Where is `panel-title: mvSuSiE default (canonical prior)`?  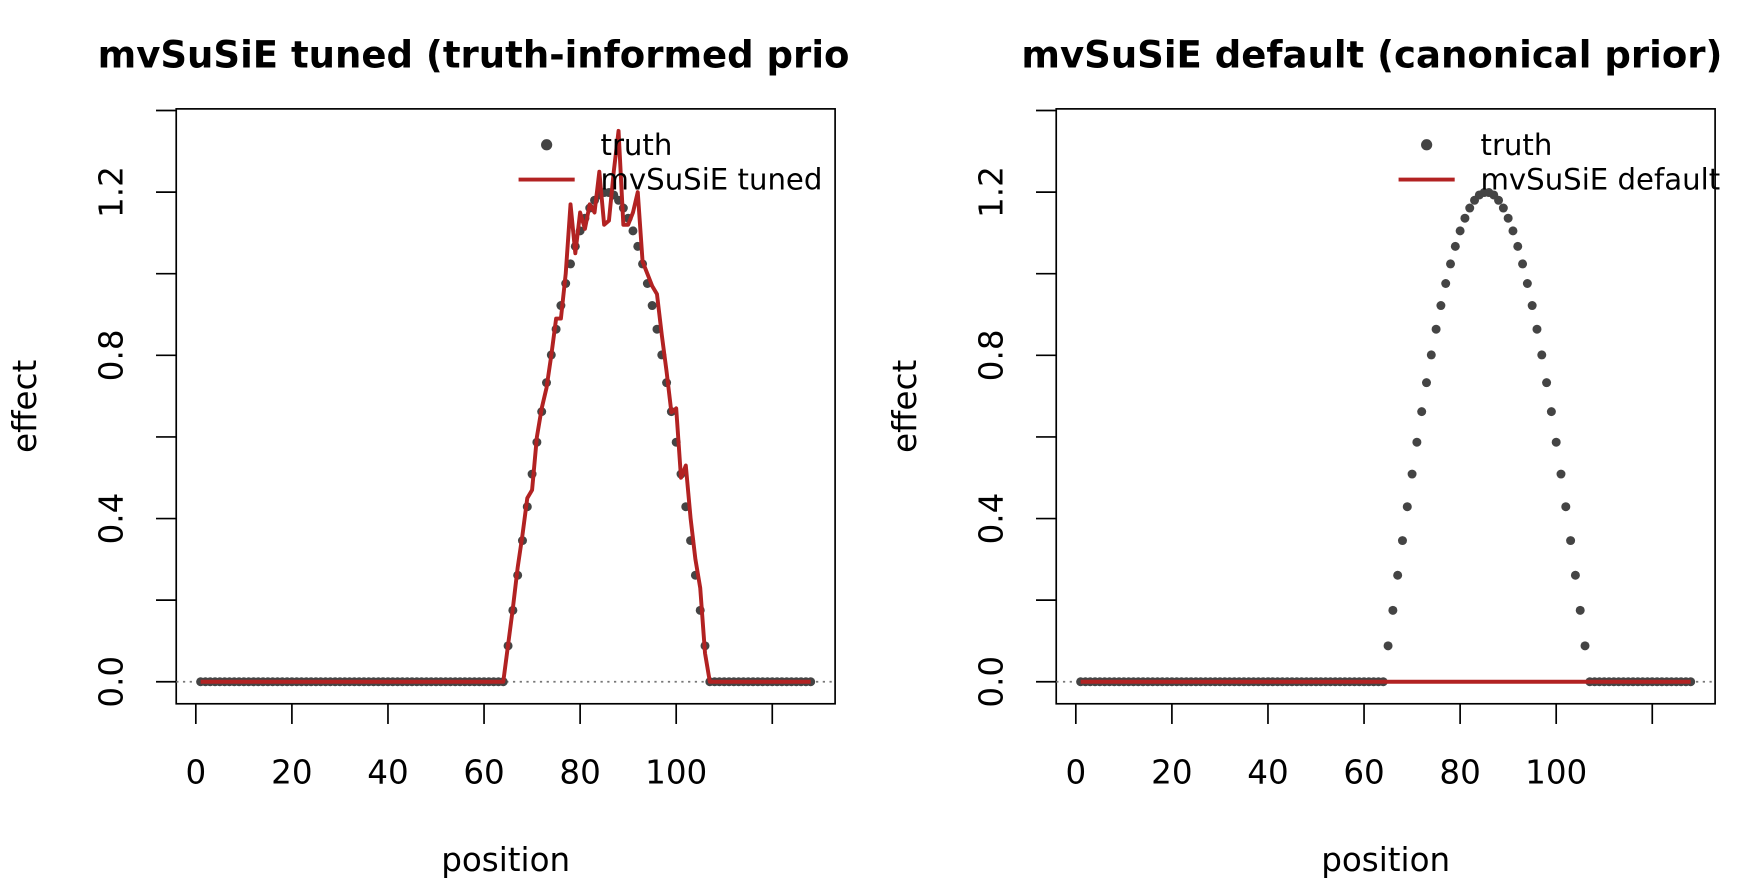 panel-title: mvSuSiE default (canonical prior) is located at coordinates (1371, 54).